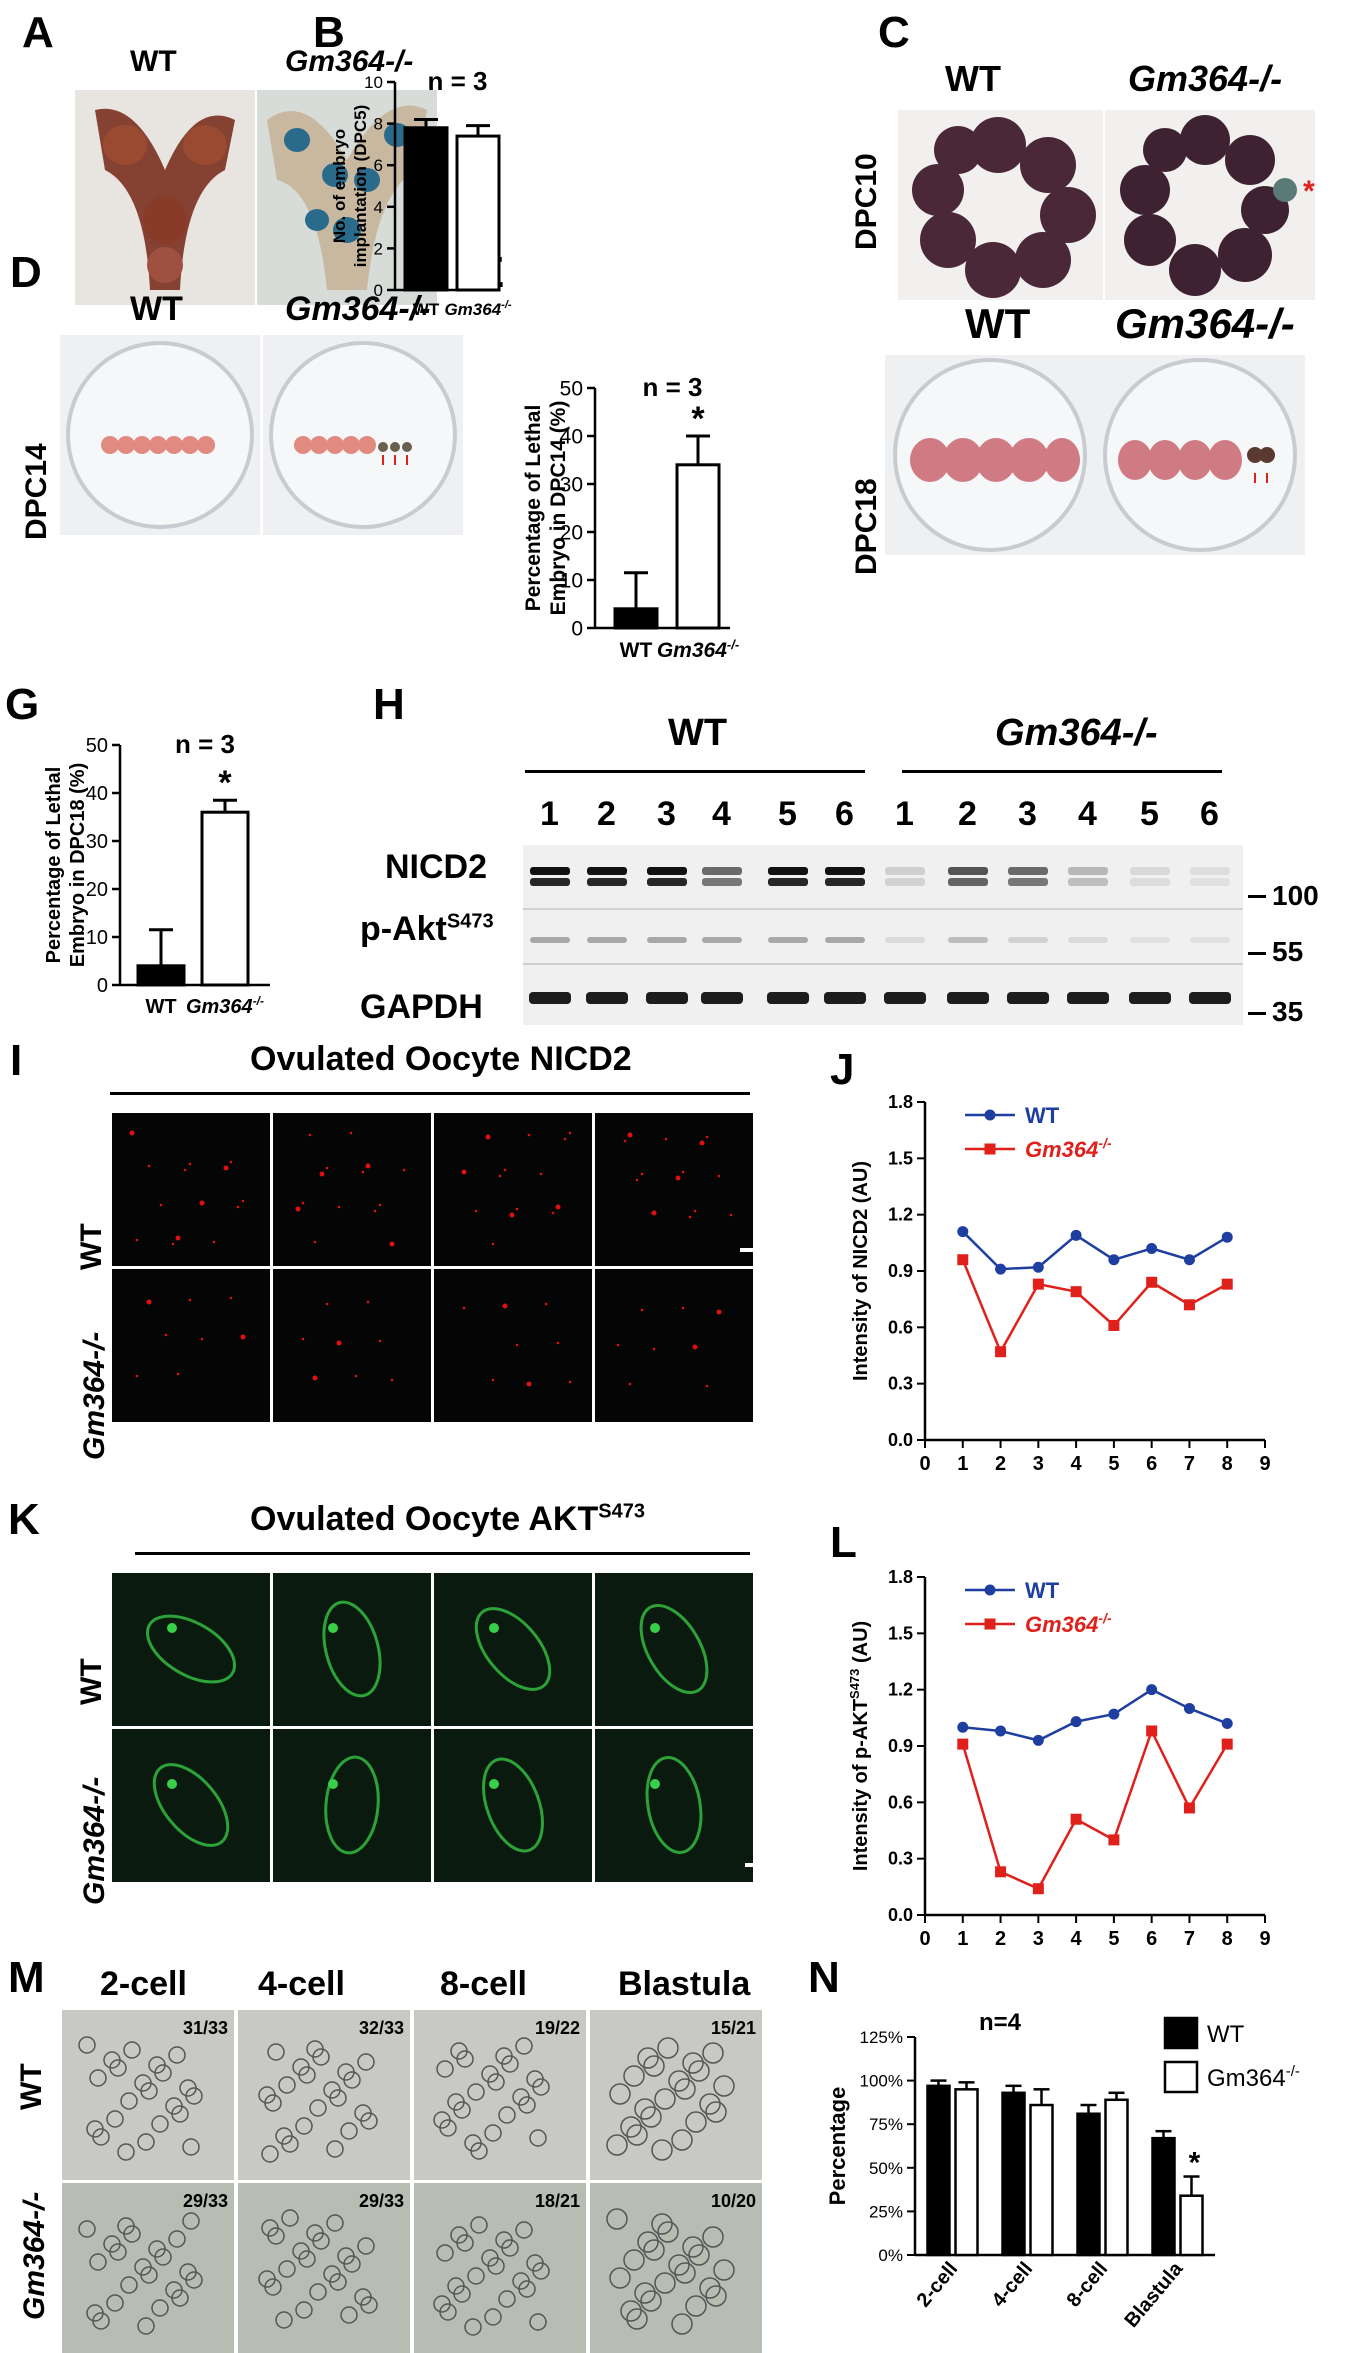  I want to click on lane-number: 3, so click(666, 814).